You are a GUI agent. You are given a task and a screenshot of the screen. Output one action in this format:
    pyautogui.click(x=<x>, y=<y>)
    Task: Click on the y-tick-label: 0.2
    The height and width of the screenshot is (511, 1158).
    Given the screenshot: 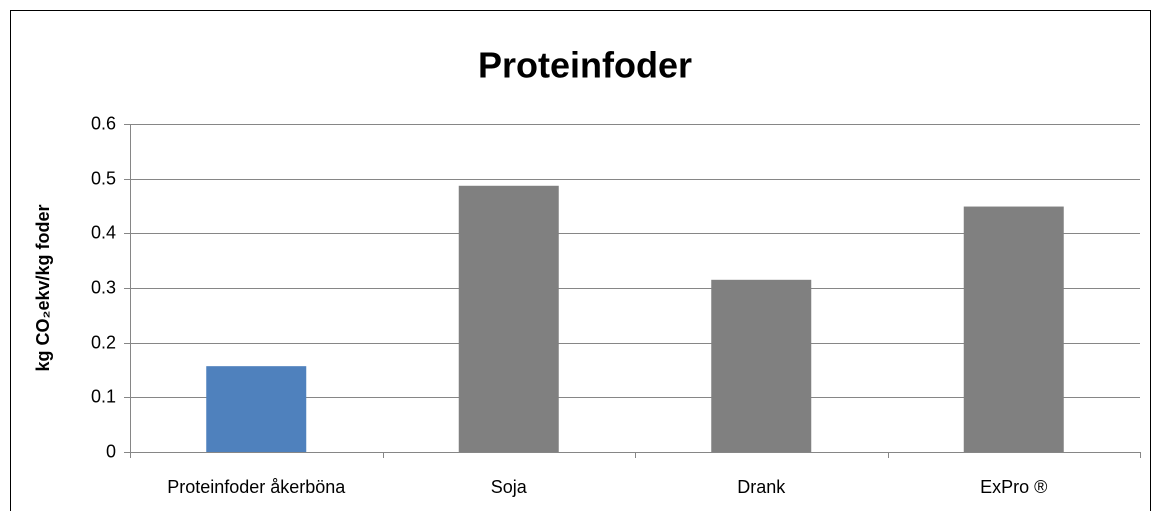 What is the action you would take?
    pyautogui.click(x=103, y=342)
    